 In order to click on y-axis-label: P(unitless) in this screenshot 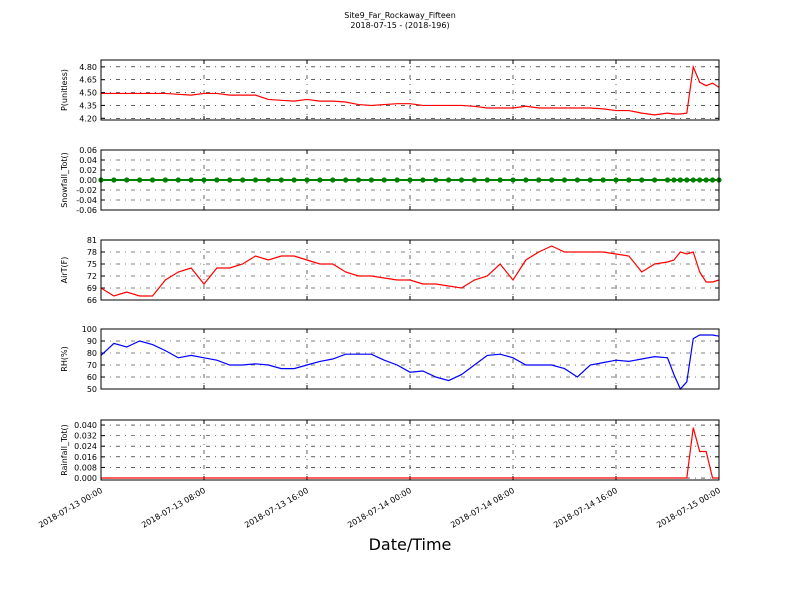, I will do `click(64, 90)`.